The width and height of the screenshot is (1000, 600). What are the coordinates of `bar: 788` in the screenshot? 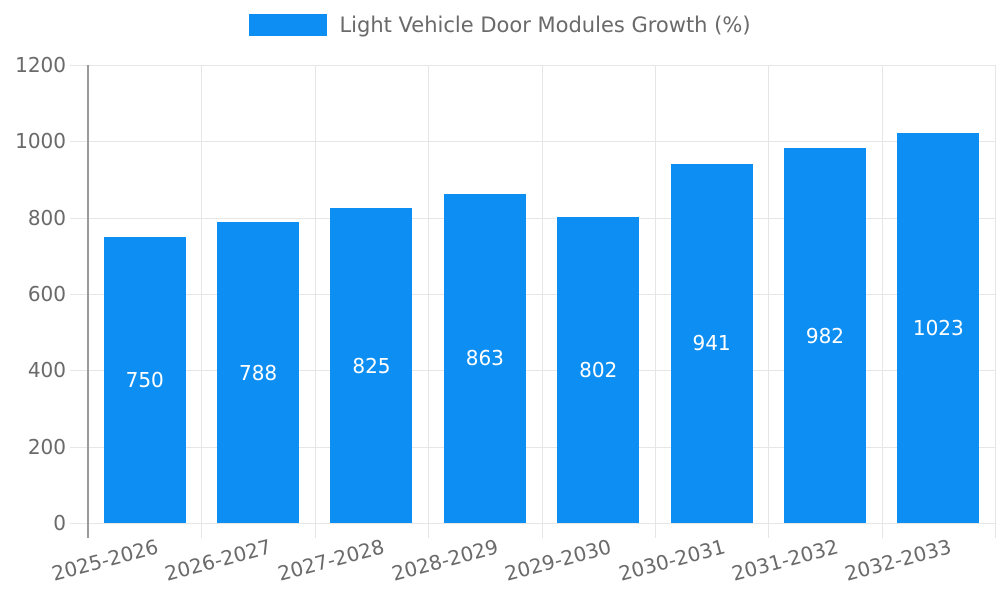 It's located at (258, 372).